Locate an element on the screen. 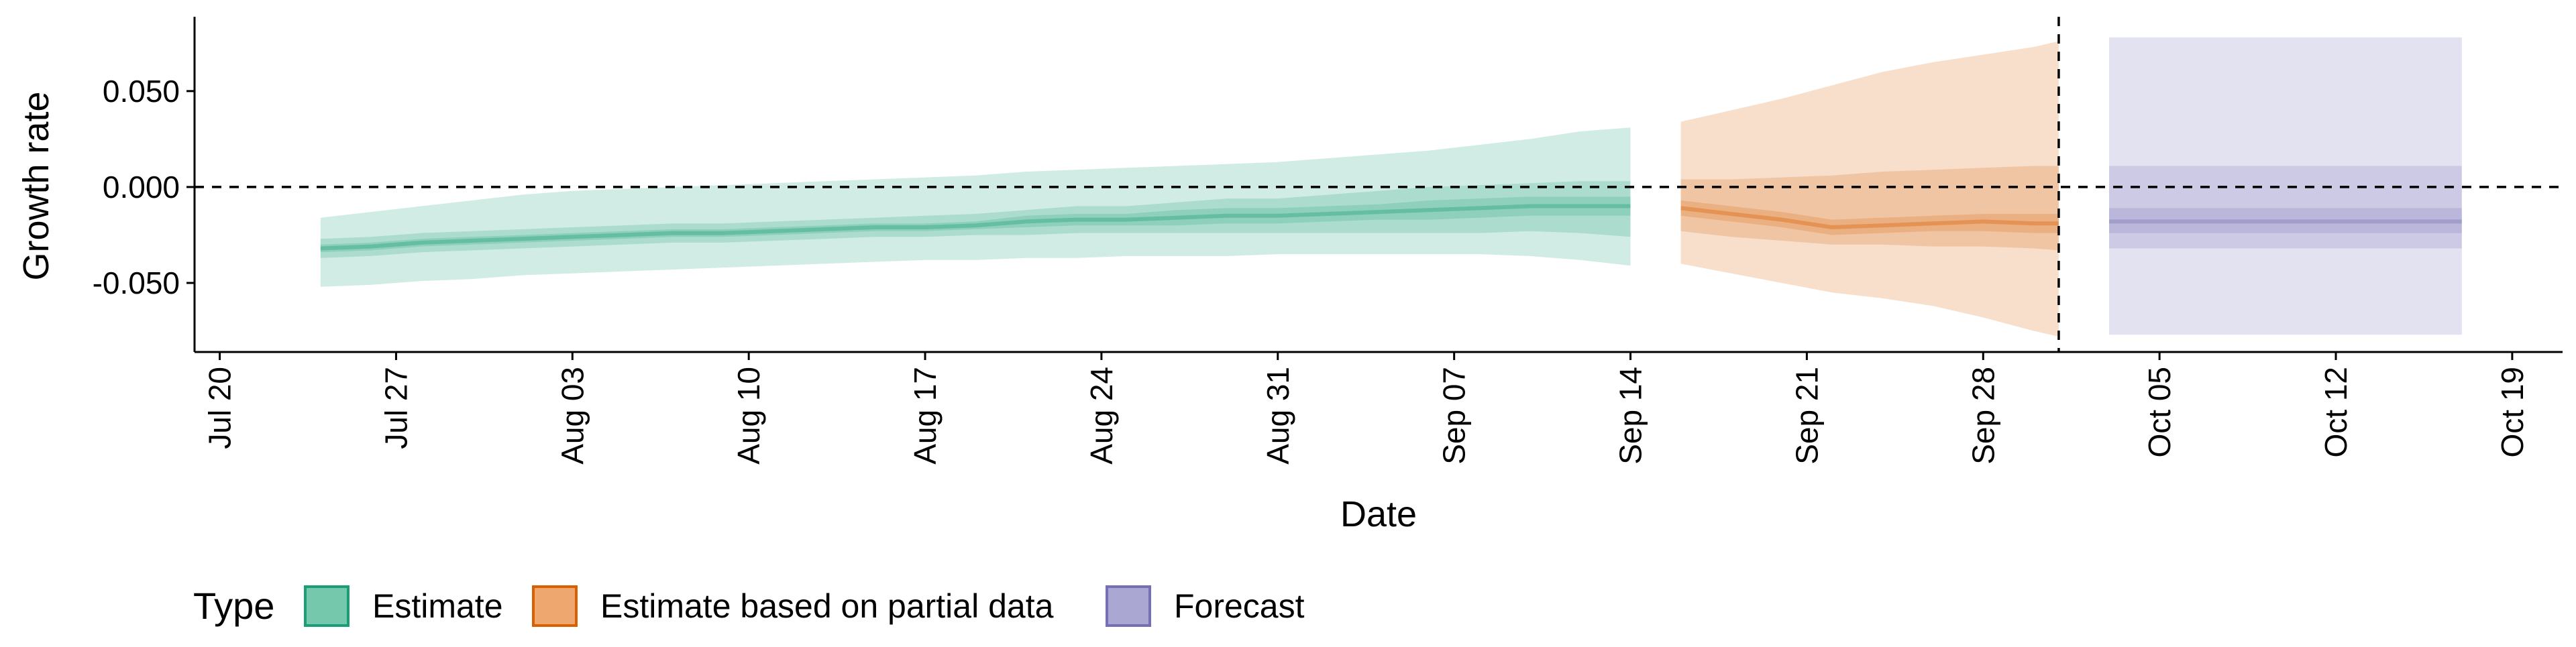  band-90-forecast is located at coordinates (2285, 186).